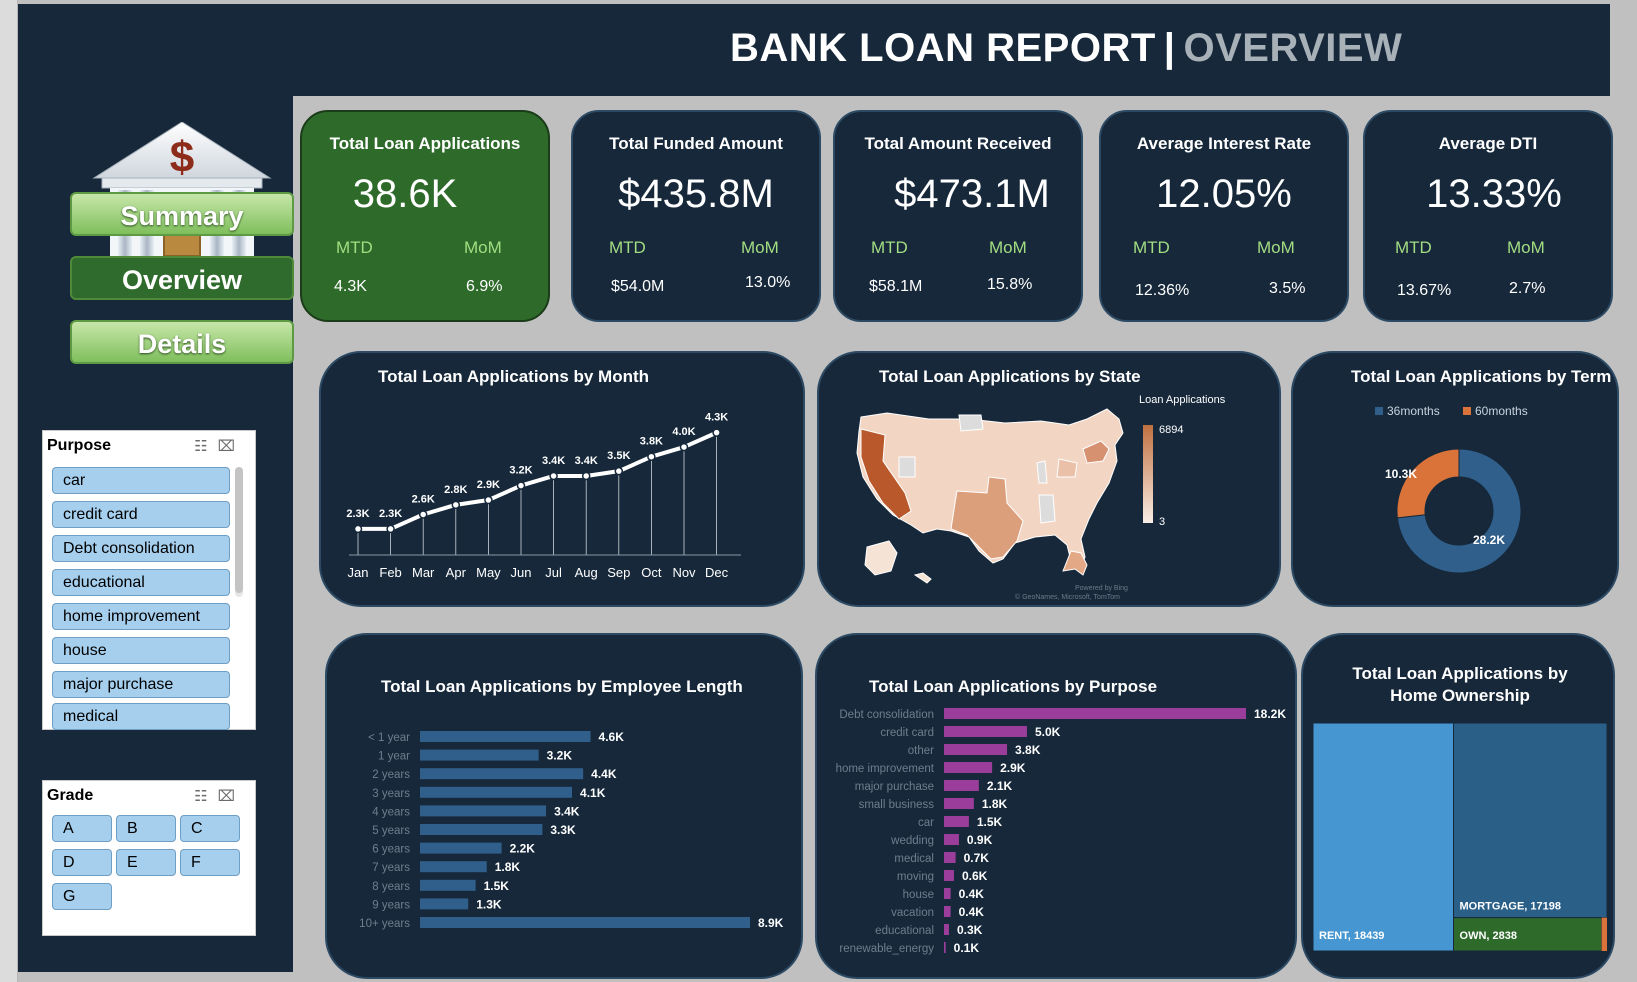  I want to click on emp-data-label-5-years: 3.3K, so click(563, 830).